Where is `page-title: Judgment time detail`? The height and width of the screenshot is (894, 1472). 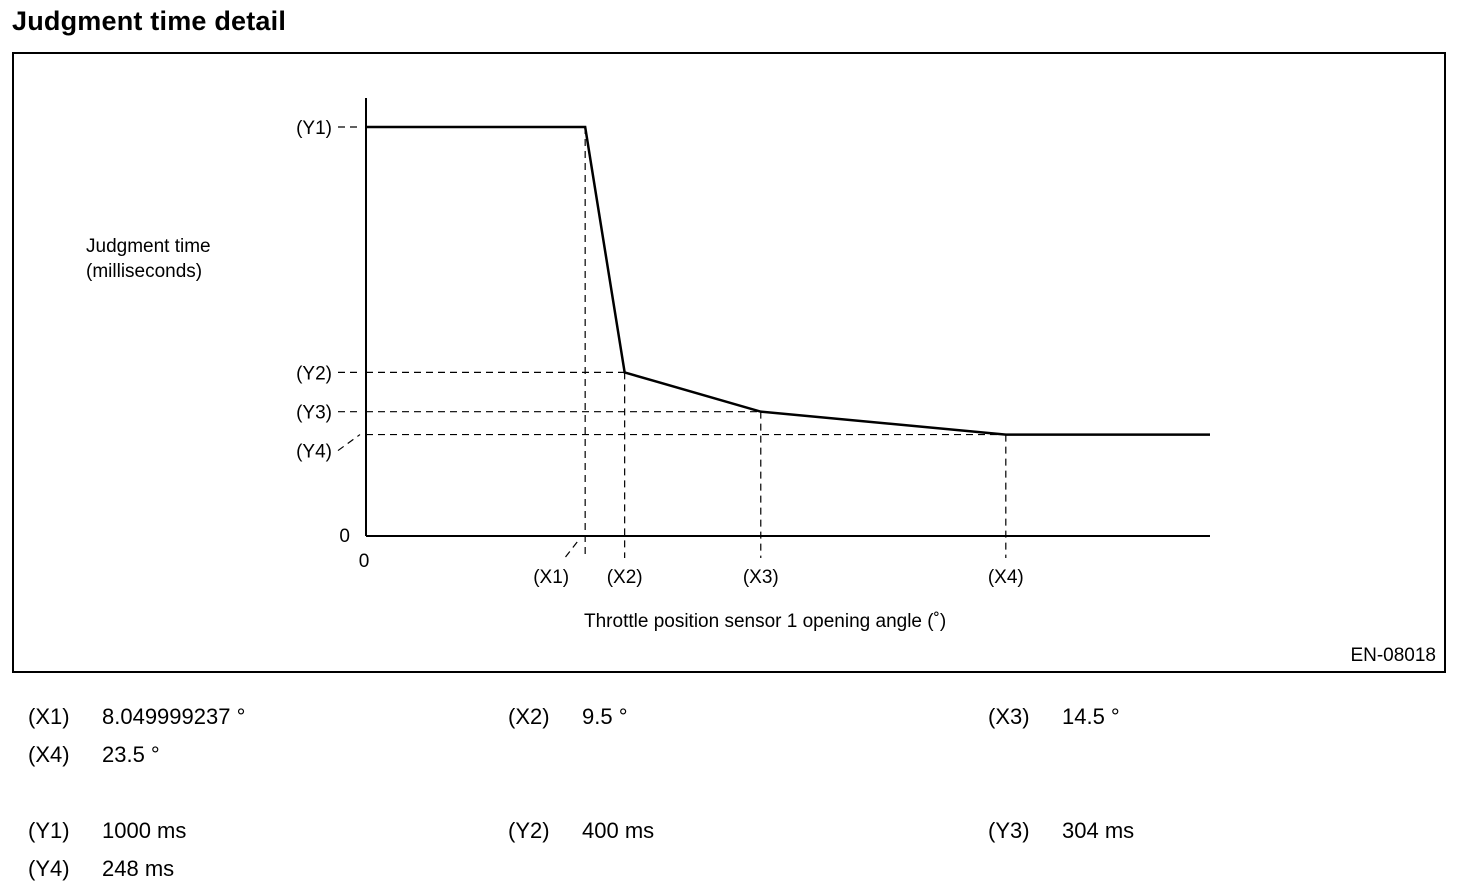
page-title: Judgment time detail is located at coordinates (149, 21).